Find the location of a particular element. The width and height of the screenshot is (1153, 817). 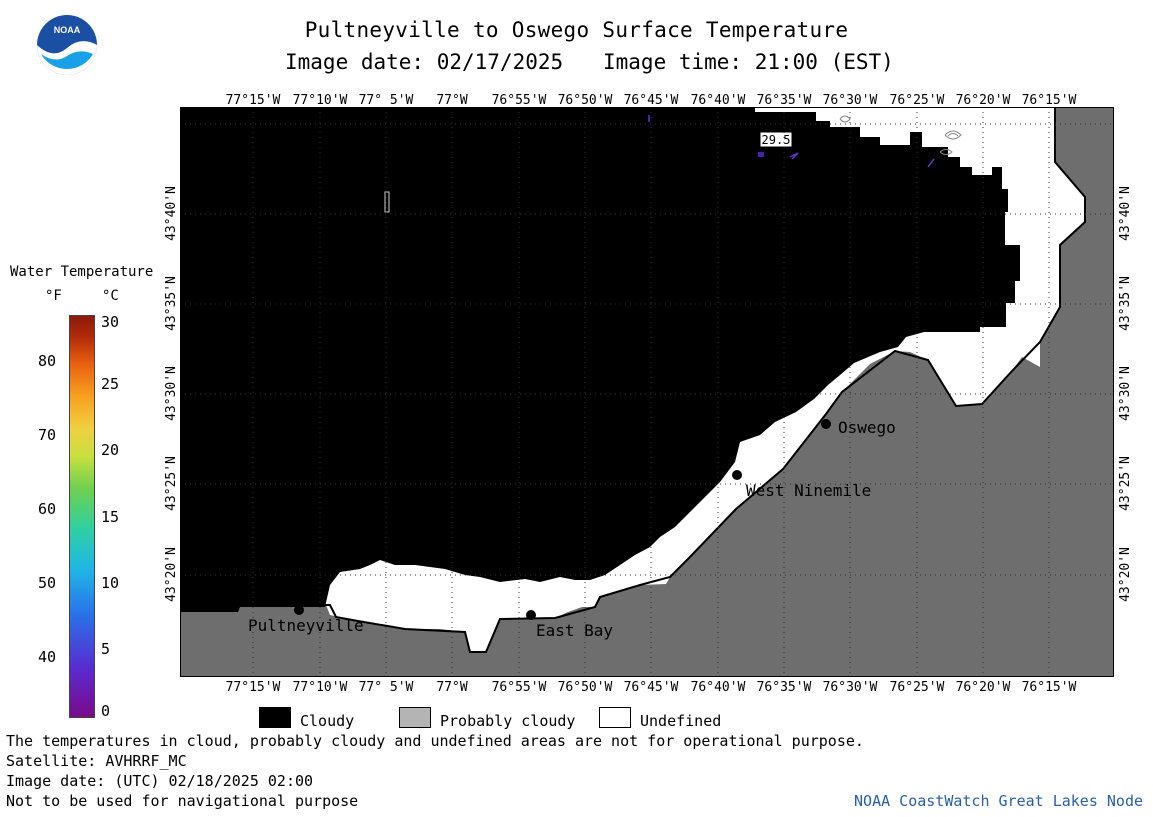

footer-credit: NOAA CoastWatch Great Lakes Node is located at coordinates (998, 801).